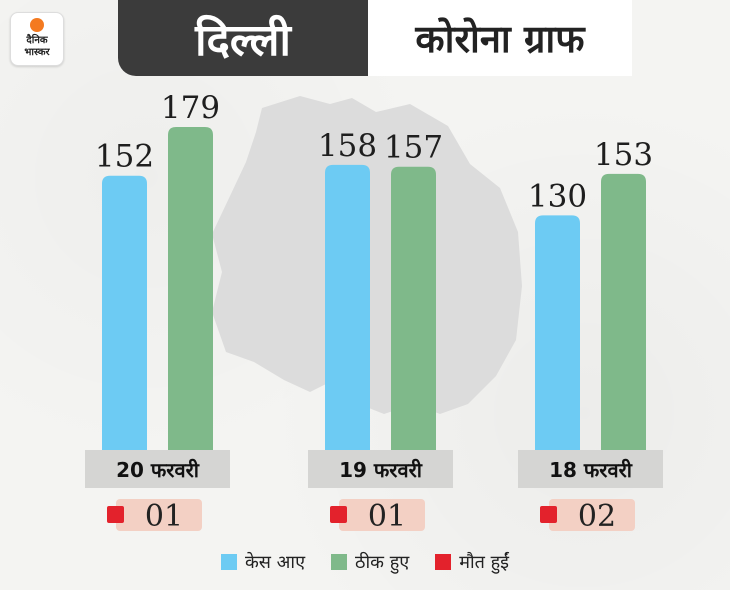  What do you see at coordinates (557, 196) in the screenshot?
I see `bar-label-cases: 130` at bounding box center [557, 196].